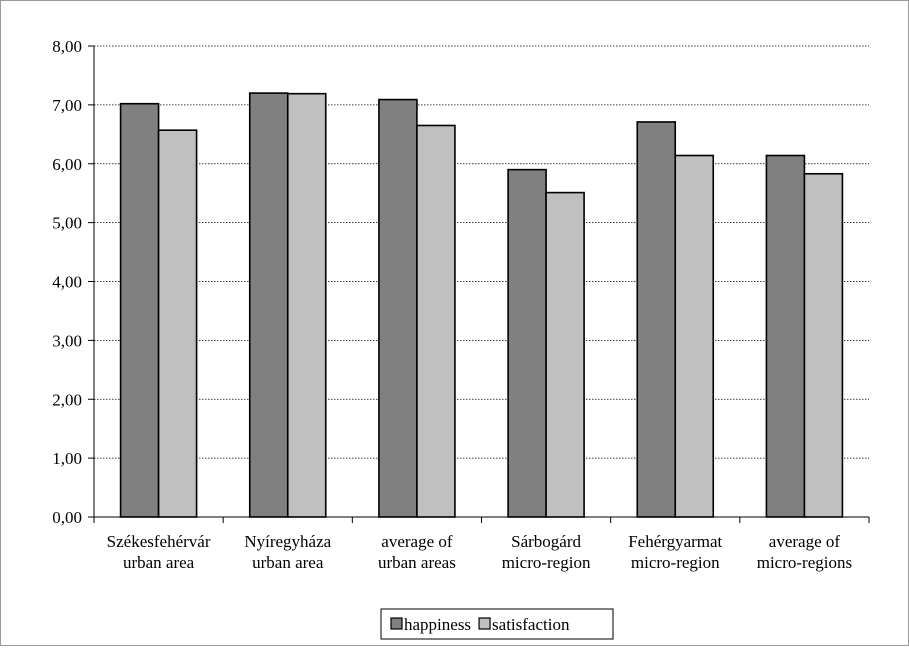  Describe the element at coordinates (67, 517) in the screenshot. I see `y-tick-label: 0,00` at that location.